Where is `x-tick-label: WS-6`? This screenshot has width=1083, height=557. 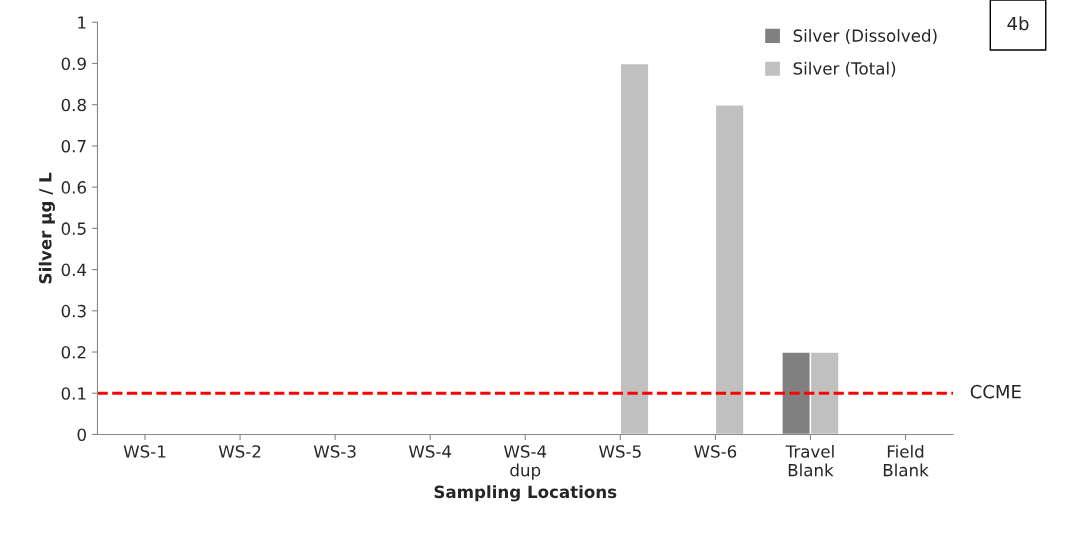 x-tick-label: WS-6 is located at coordinates (715, 451).